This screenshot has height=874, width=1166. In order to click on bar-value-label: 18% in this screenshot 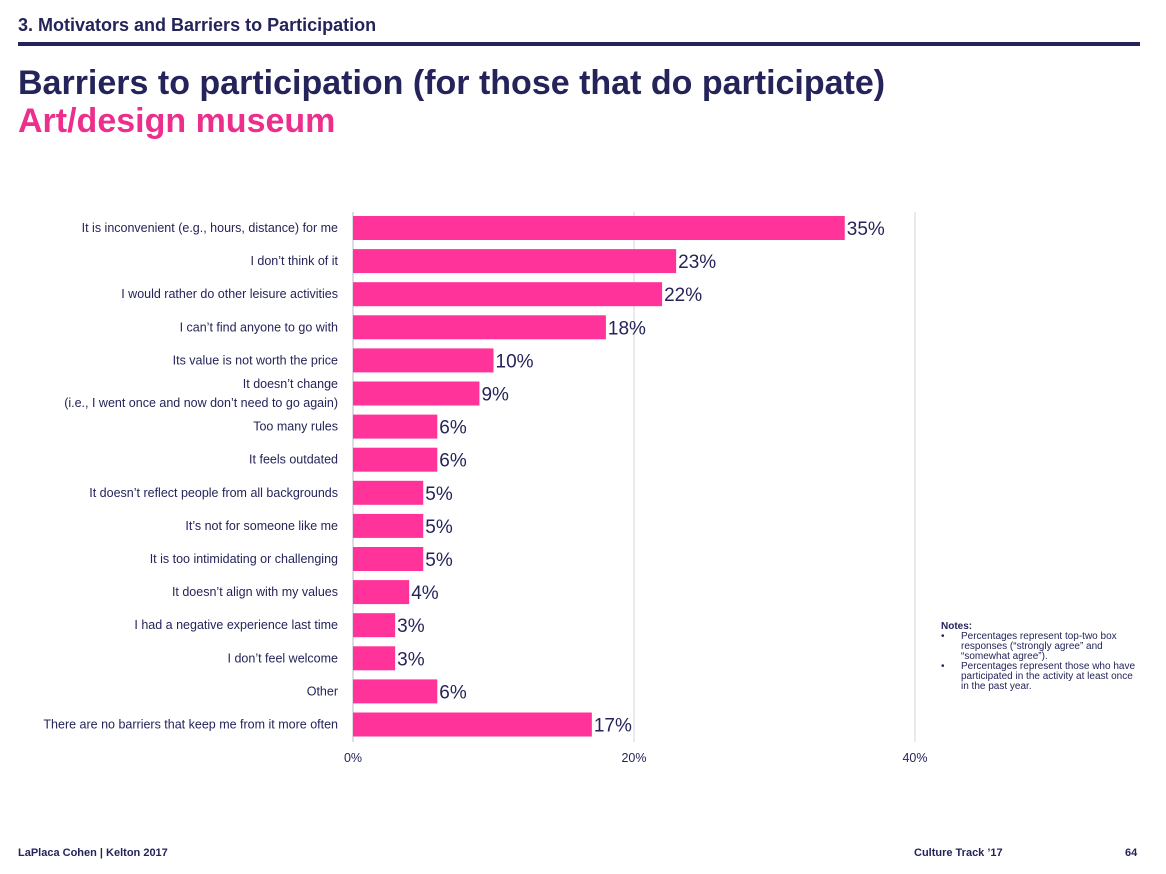, I will do `click(627, 328)`.